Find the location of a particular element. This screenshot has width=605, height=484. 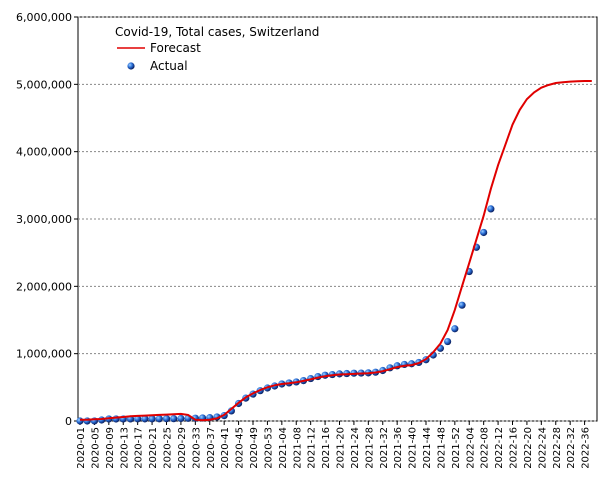

y-tick-label: 6,000,000 is located at coordinates (44, 17).